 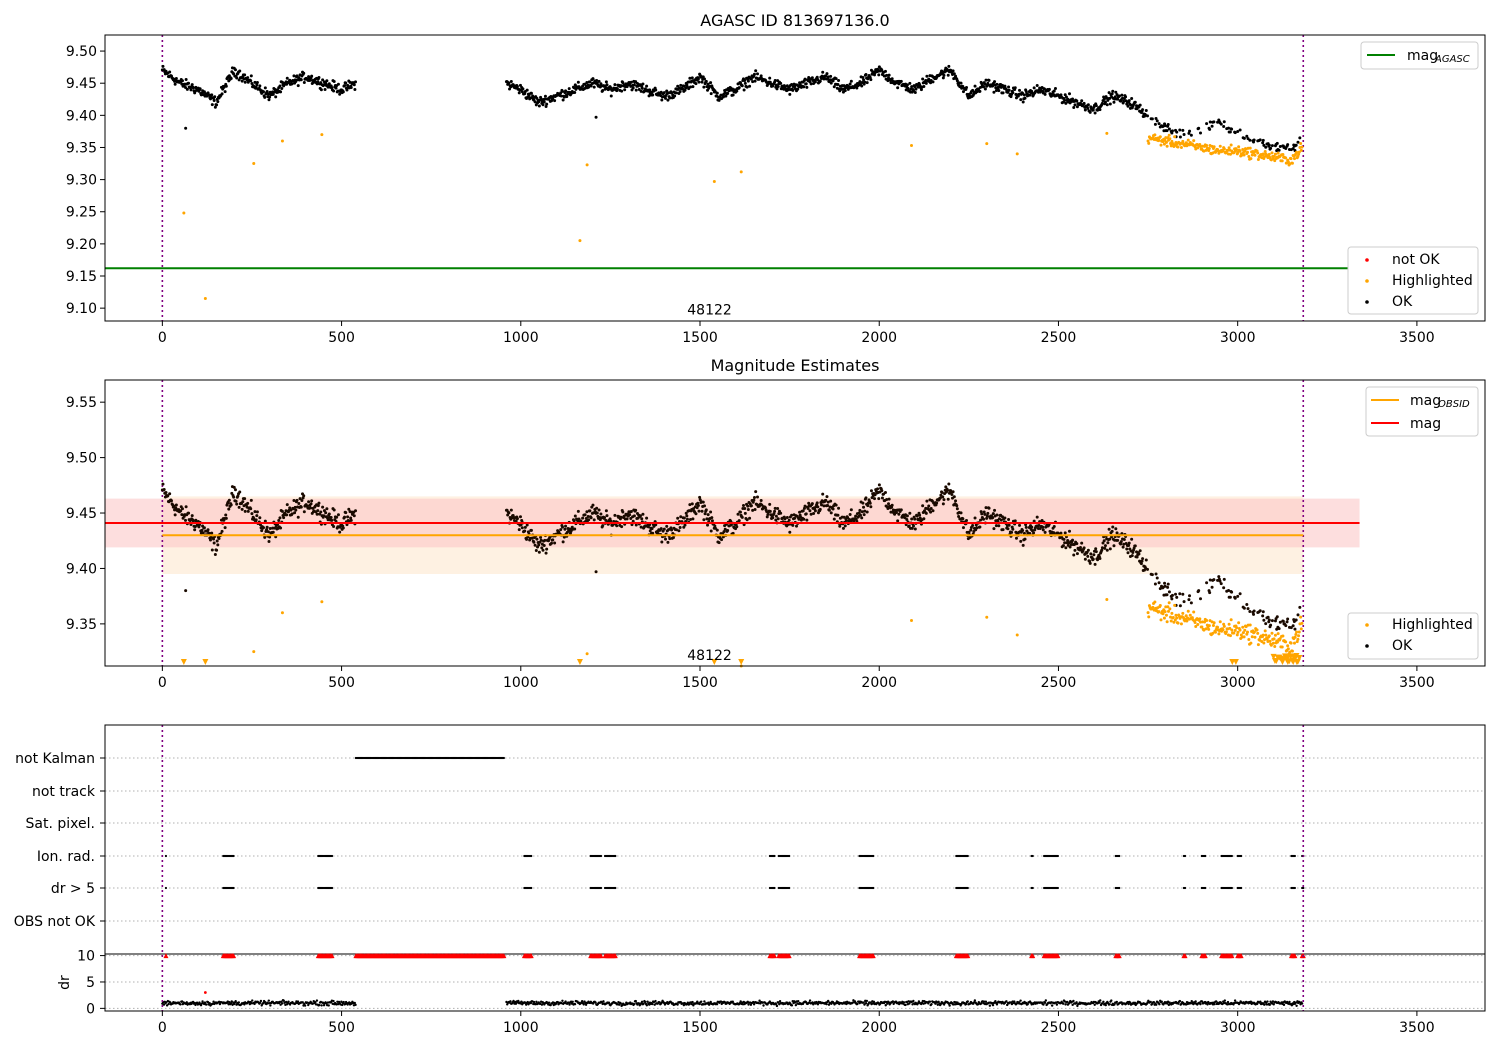 I want to click on dr-tick-label: 5, so click(x=90, y=983).